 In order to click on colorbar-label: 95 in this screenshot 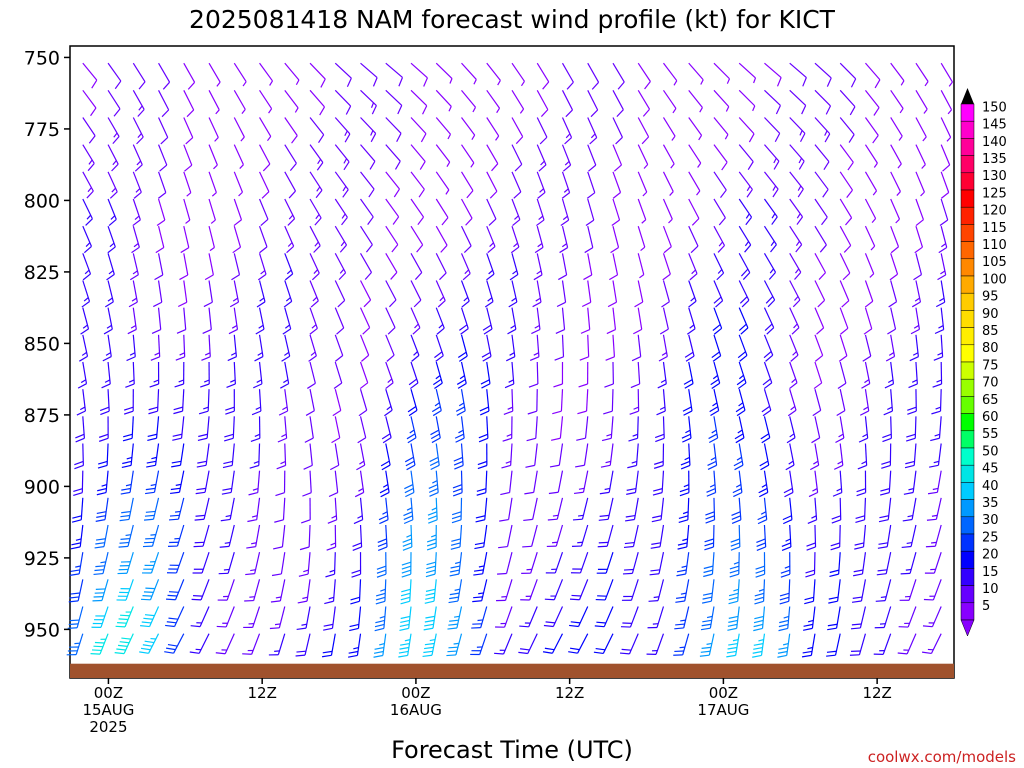, I will do `click(990, 297)`.